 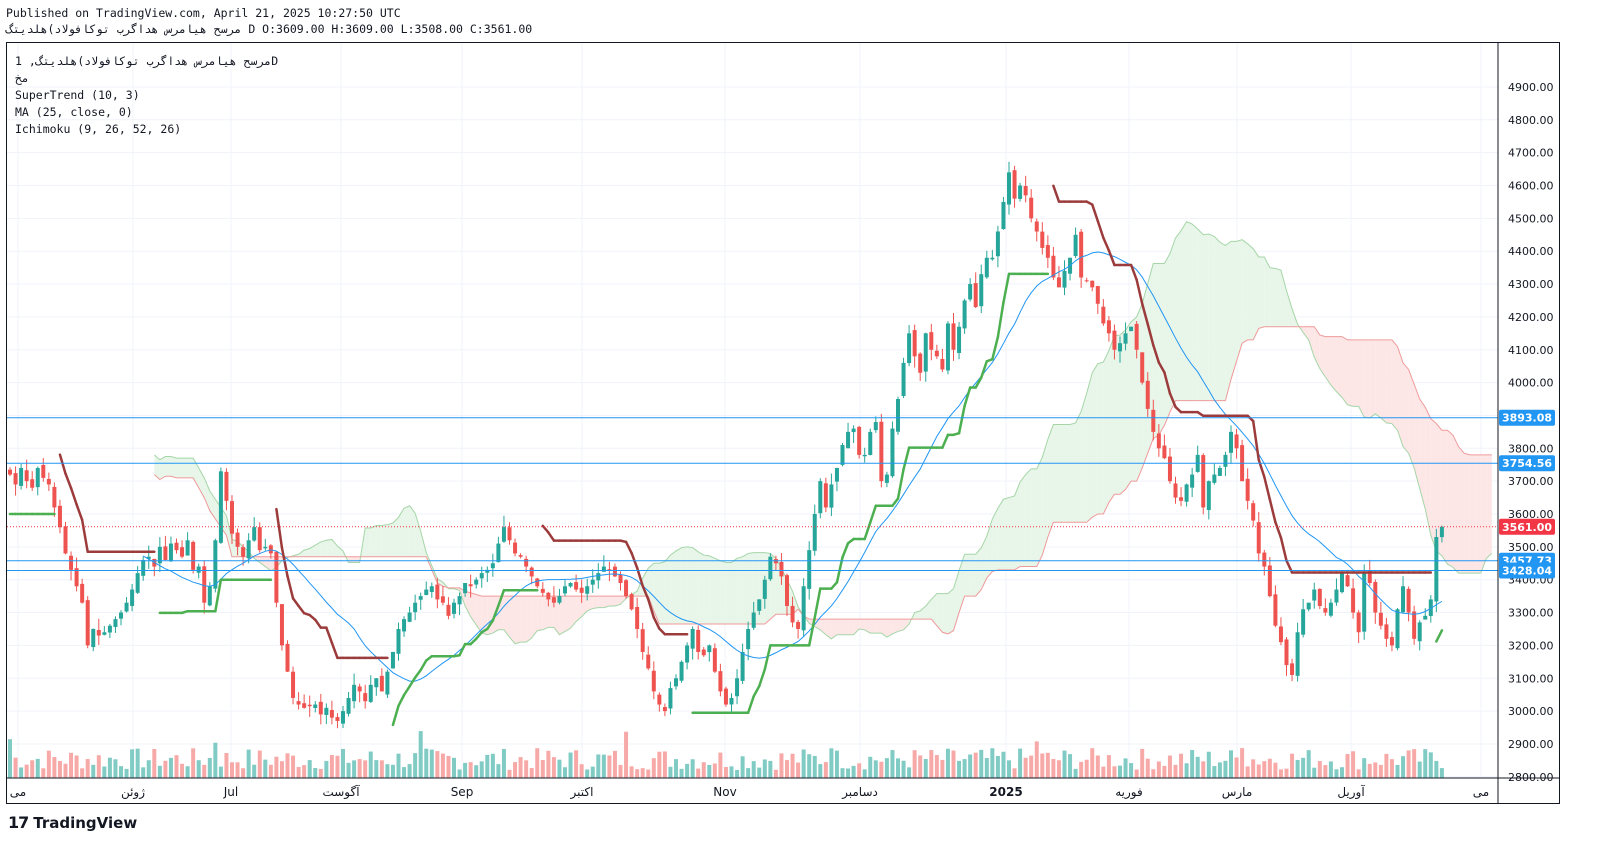 I want to click on y-tick-label: 2900.00, so click(x=1531, y=744).